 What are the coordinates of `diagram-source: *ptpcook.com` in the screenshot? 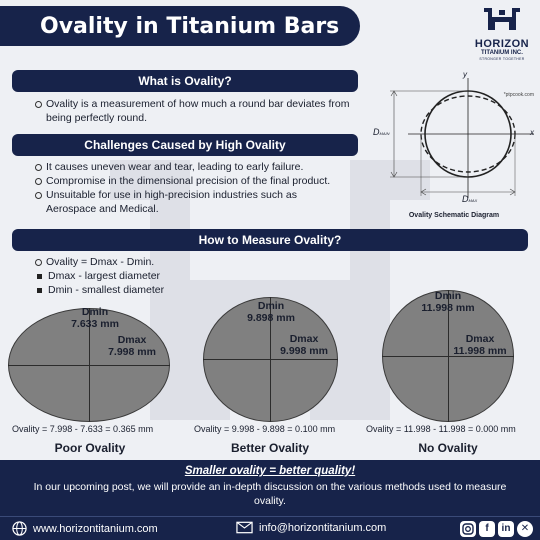 It's located at (518, 95).